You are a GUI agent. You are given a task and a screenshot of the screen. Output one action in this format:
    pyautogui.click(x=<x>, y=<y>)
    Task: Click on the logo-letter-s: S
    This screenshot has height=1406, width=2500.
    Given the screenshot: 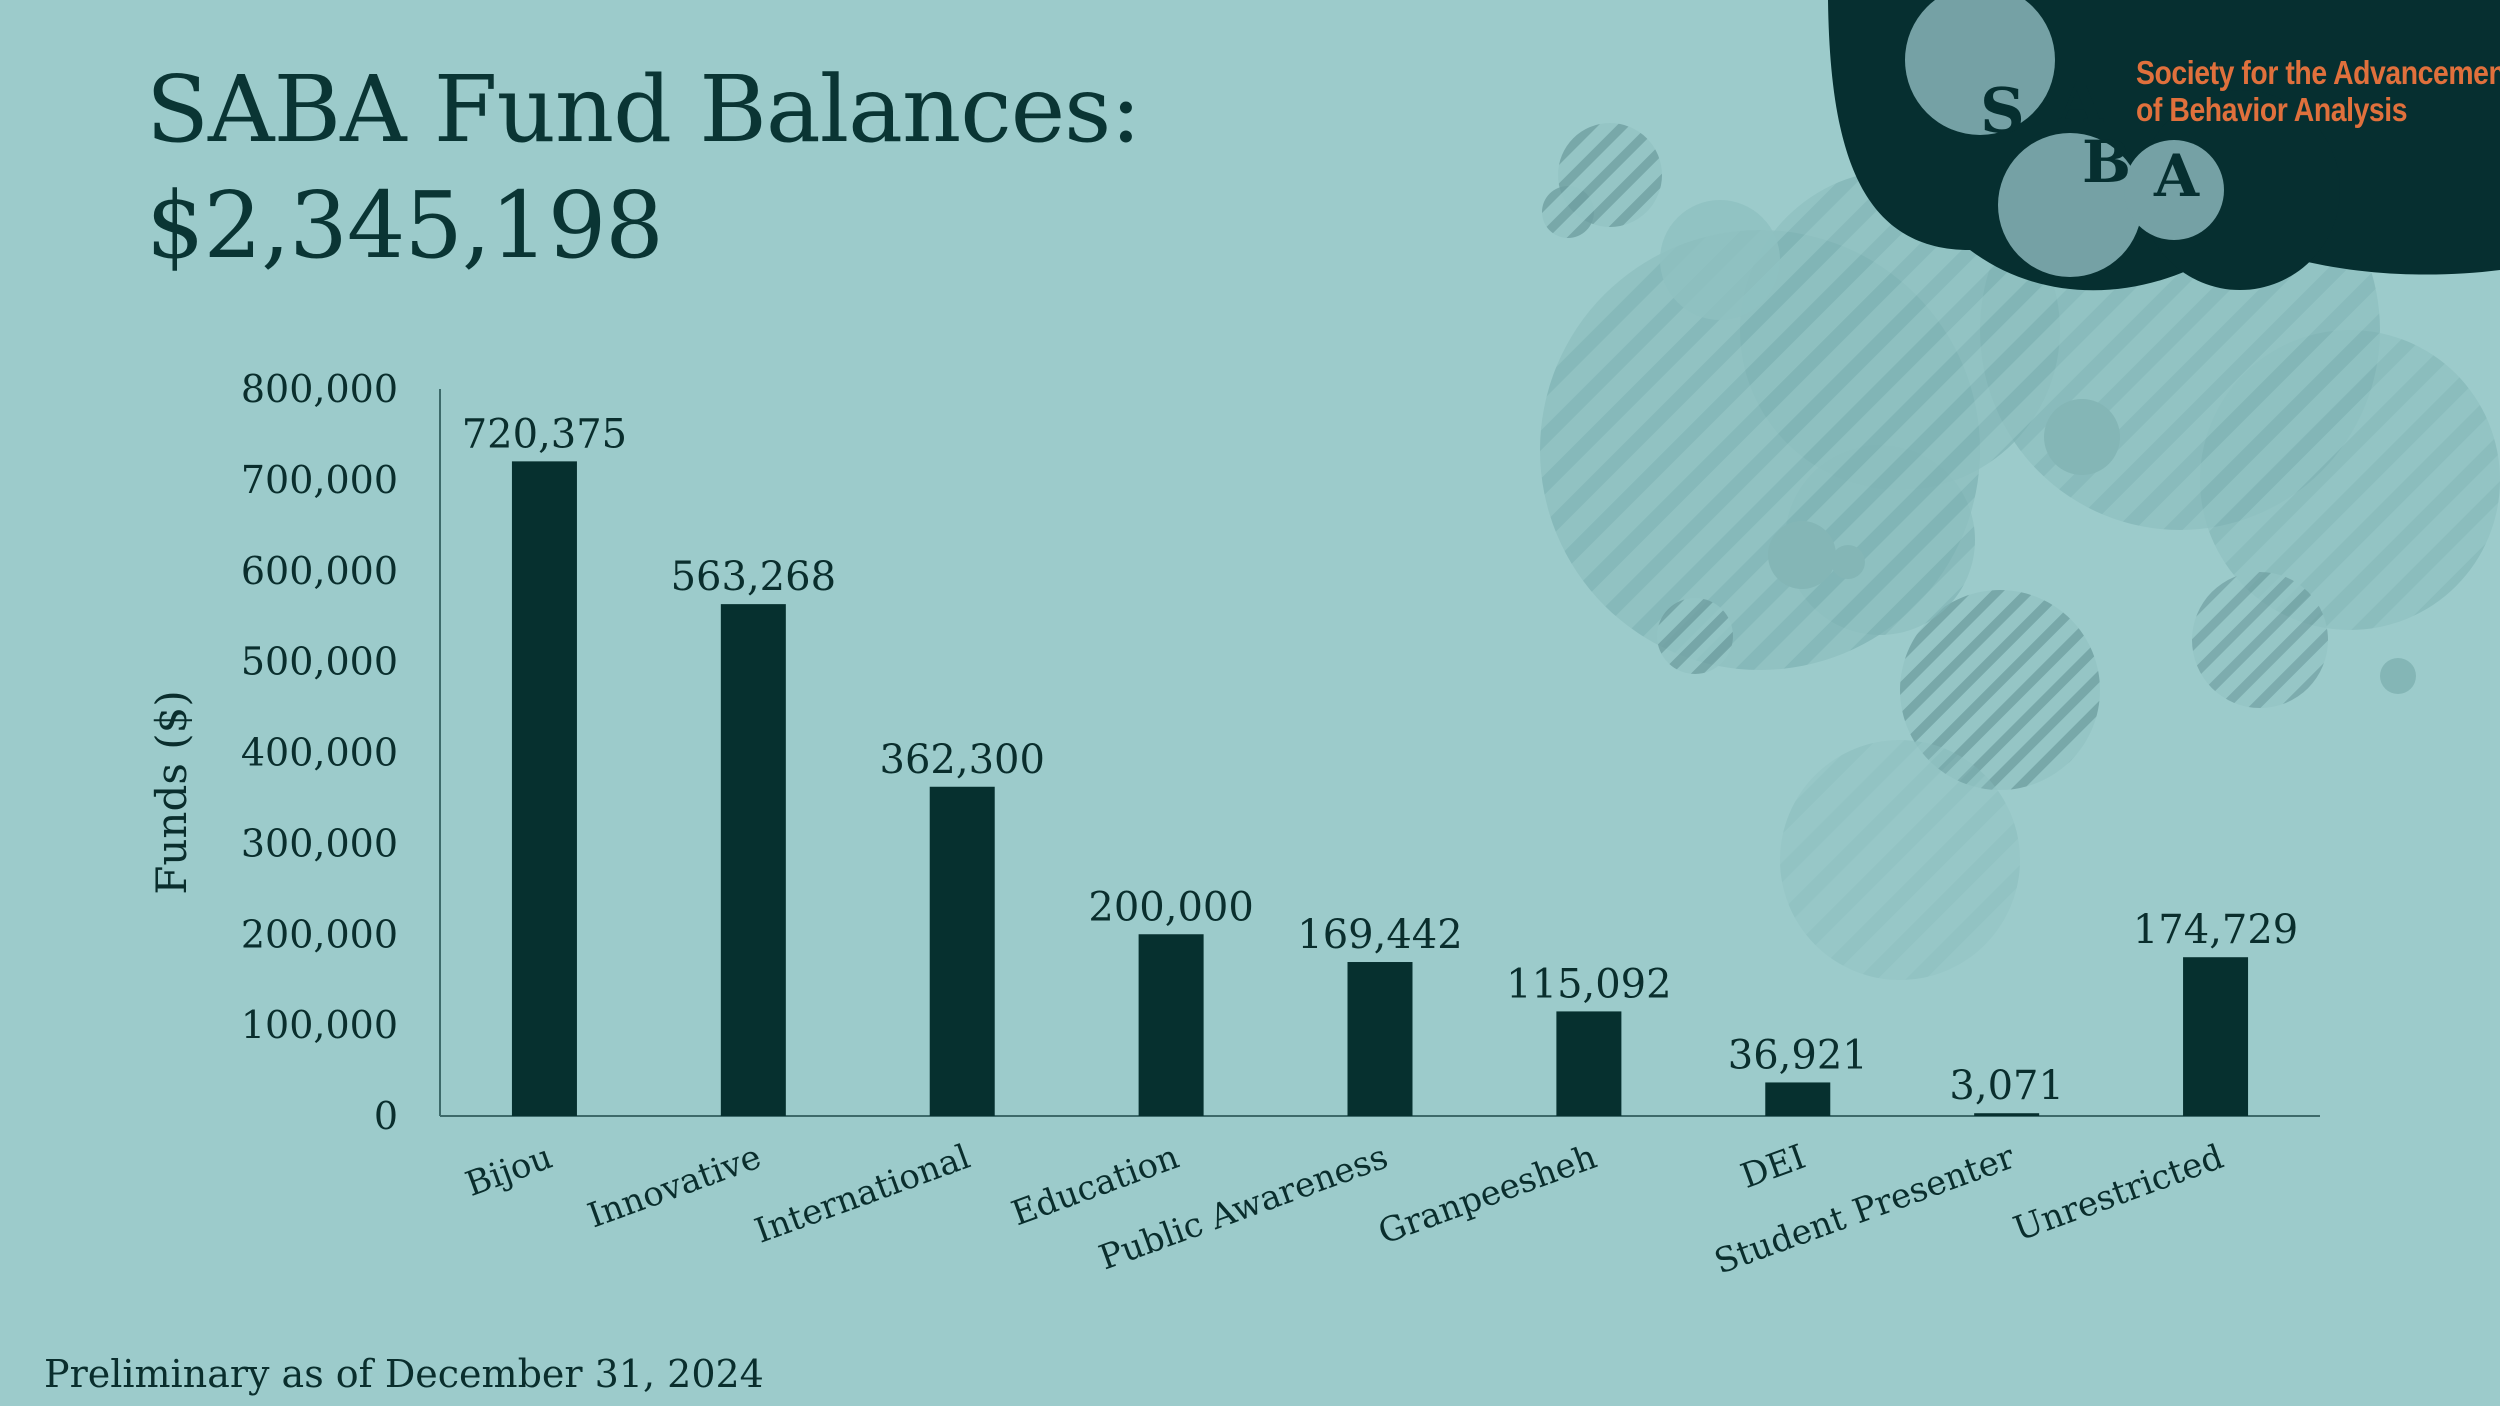 What is the action you would take?
    pyautogui.click(x=2002, y=110)
    